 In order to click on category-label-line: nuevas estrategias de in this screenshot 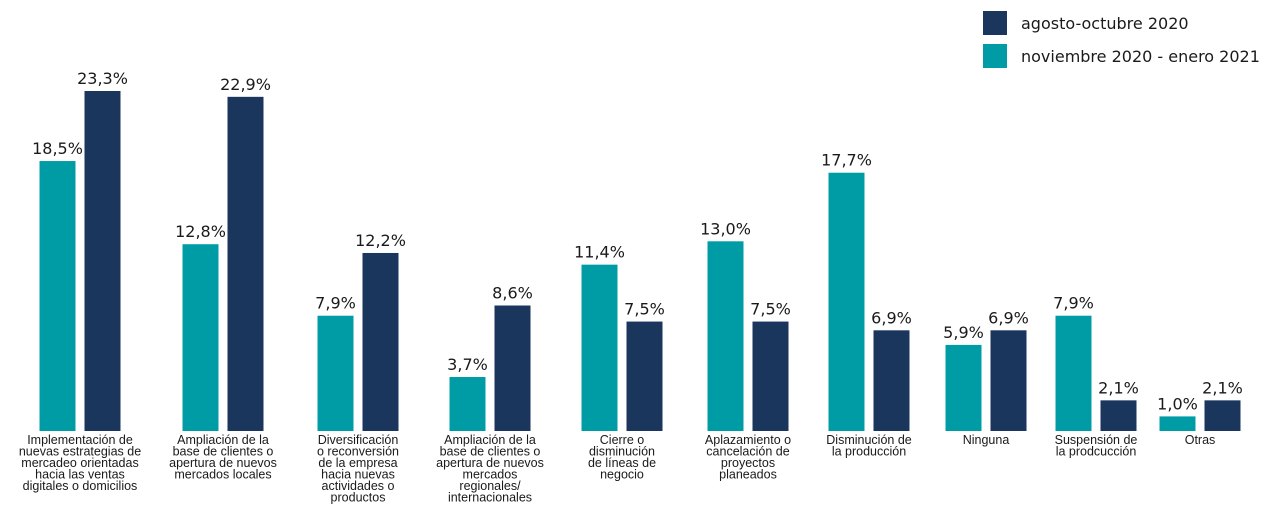, I will do `click(80, 452)`.